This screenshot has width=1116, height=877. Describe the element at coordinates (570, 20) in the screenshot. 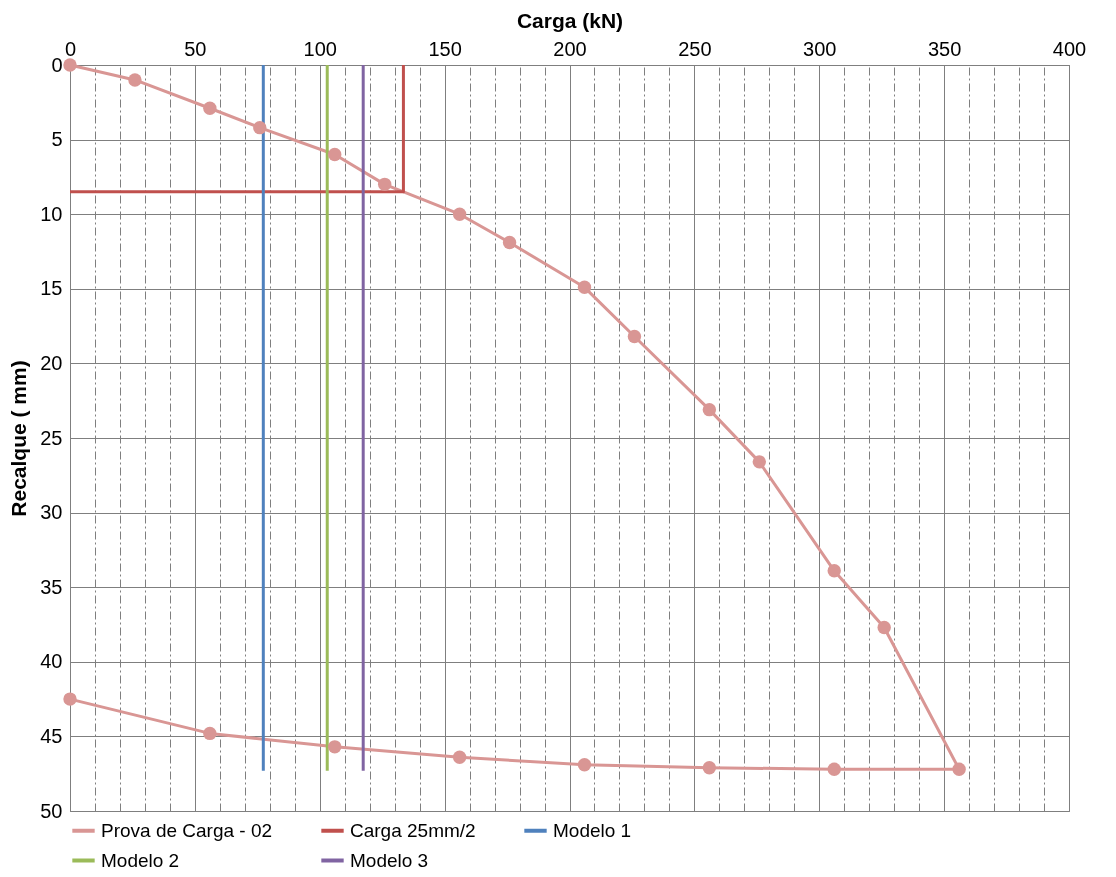

I see `x-axis-title: Carga (kN)` at that location.